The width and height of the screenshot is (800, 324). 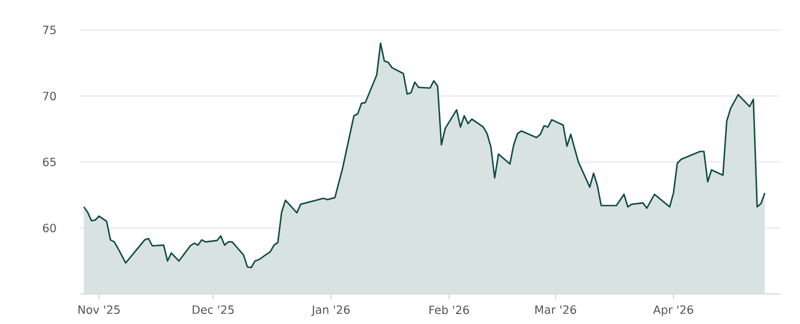 I want to click on x-tick-label: Mar '26, so click(x=555, y=309).